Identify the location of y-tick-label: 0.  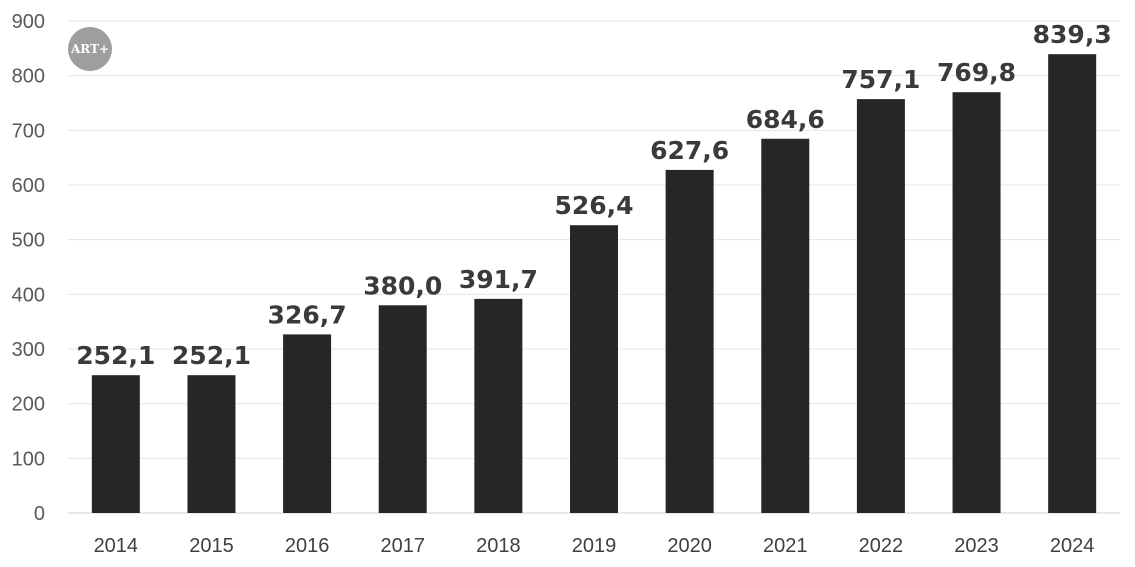
(39, 514).